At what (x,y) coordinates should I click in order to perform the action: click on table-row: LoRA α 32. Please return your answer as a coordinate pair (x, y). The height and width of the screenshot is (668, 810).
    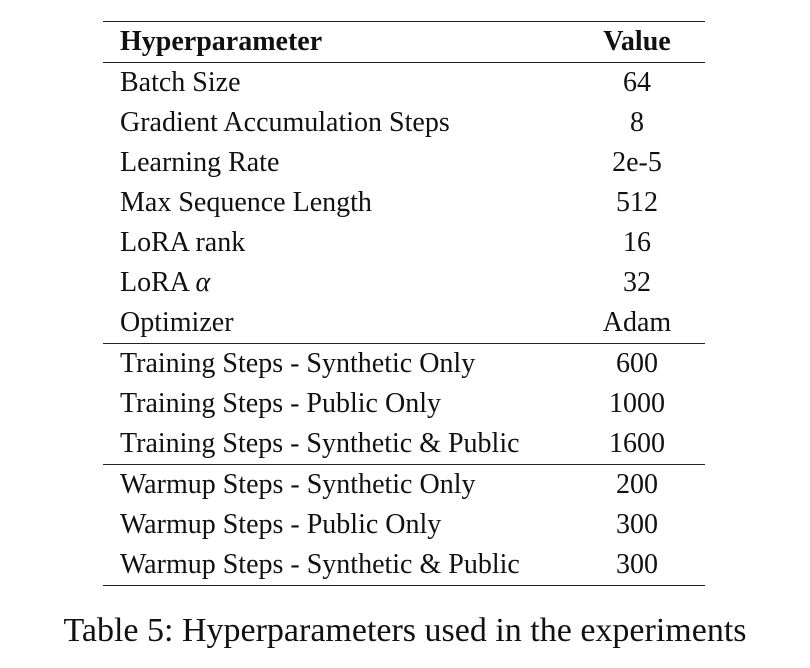
    Looking at the image, I should click on (404, 283).